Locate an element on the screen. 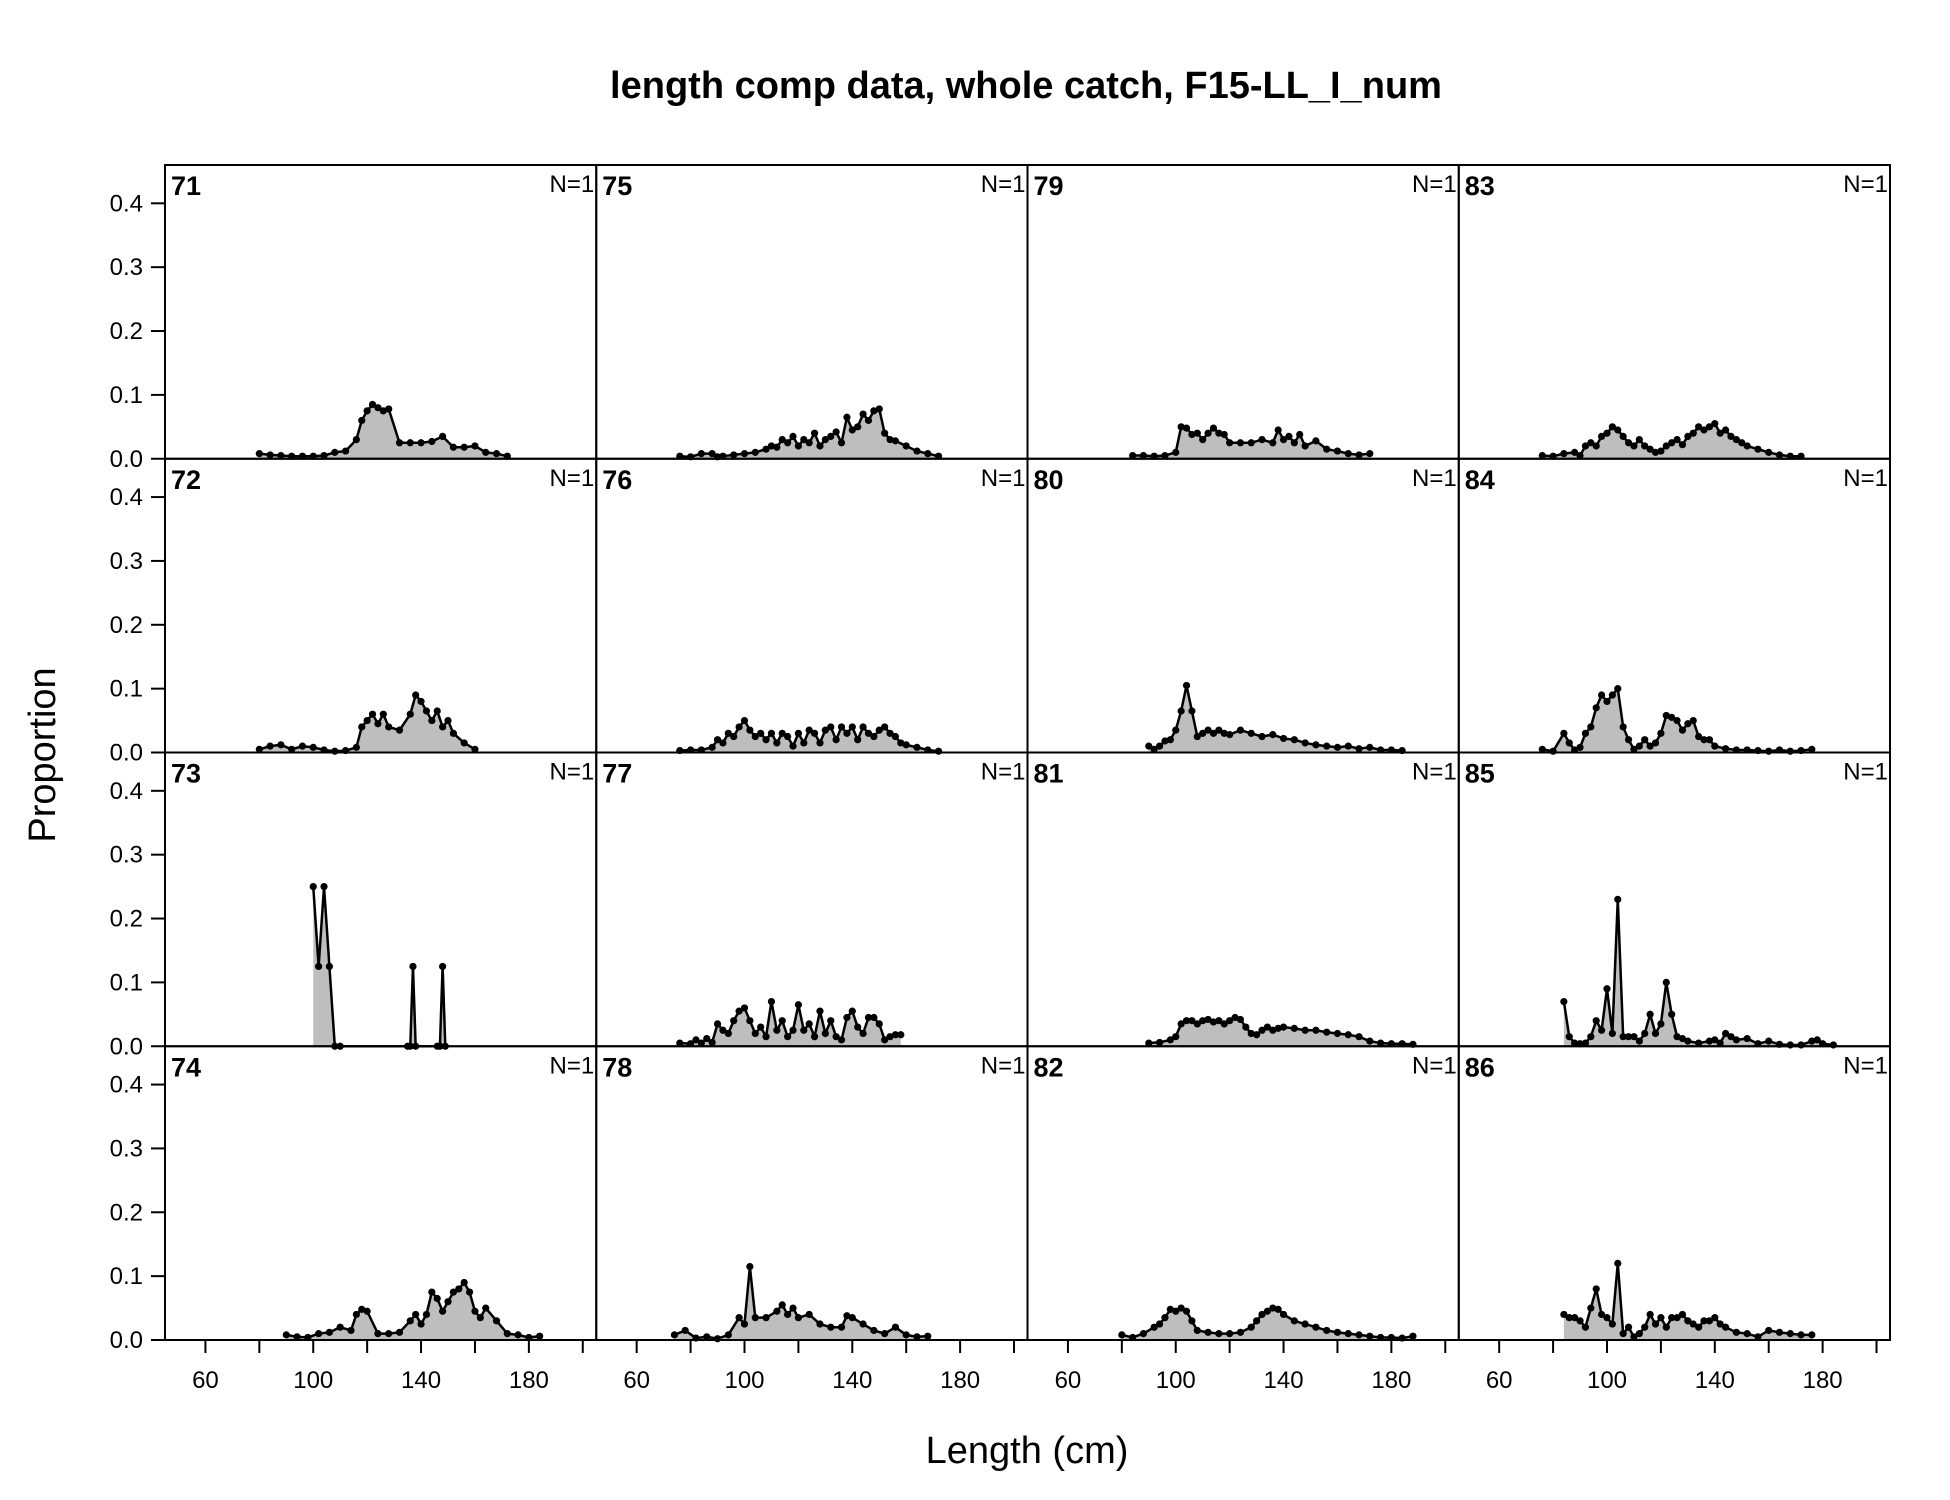  y-tick-label: 0.3 is located at coordinates (126, 855).